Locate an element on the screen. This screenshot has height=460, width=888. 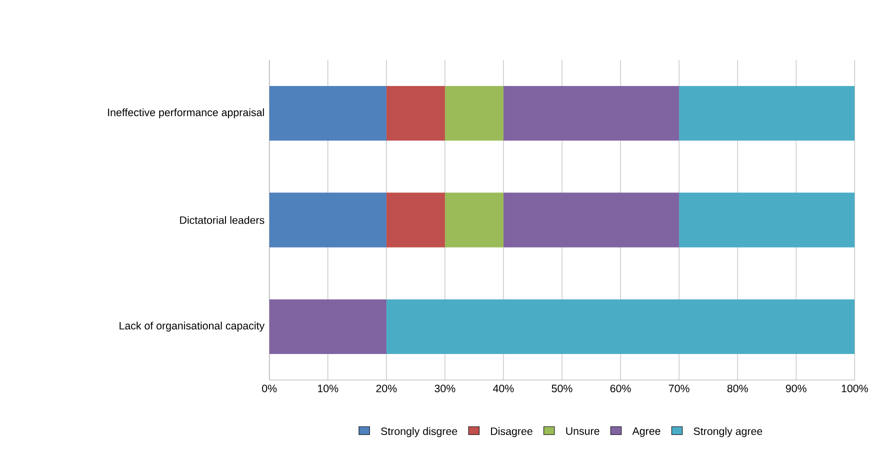
x-tick-label: 70% is located at coordinates (679, 388).